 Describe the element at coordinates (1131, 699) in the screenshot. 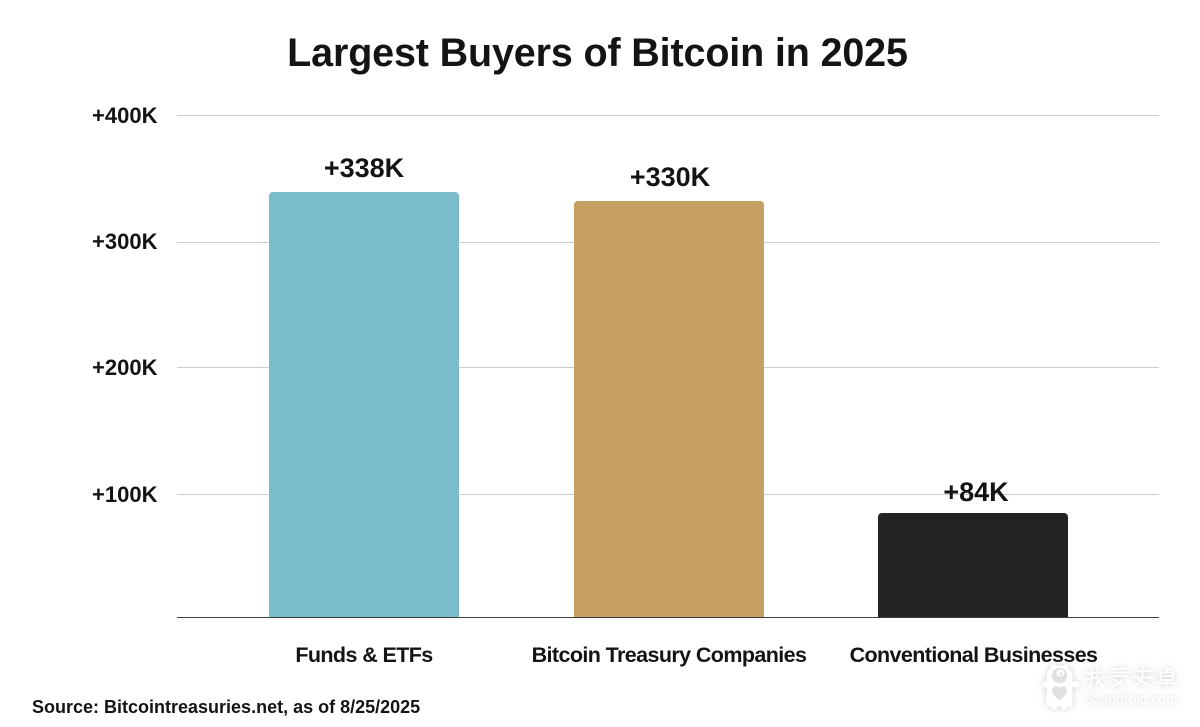

I see `svg-text: 52android.com` at that location.